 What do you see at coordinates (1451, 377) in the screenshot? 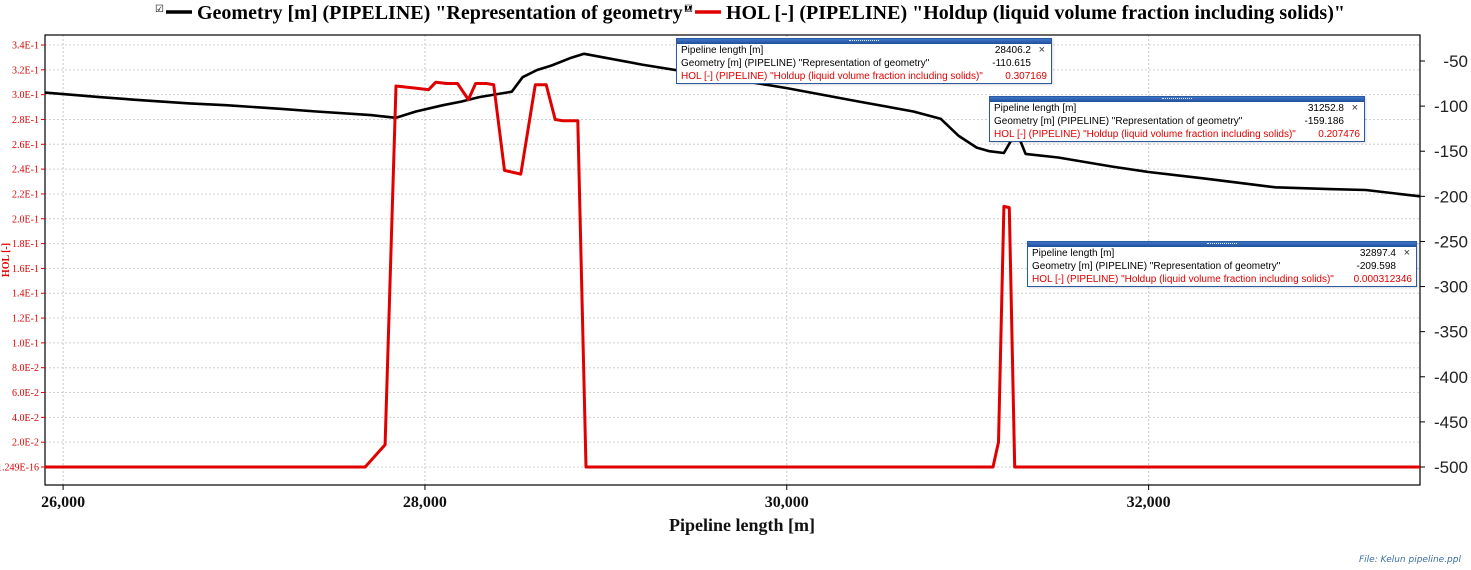
I see `right-tick-label: -400` at bounding box center [1451, 377].